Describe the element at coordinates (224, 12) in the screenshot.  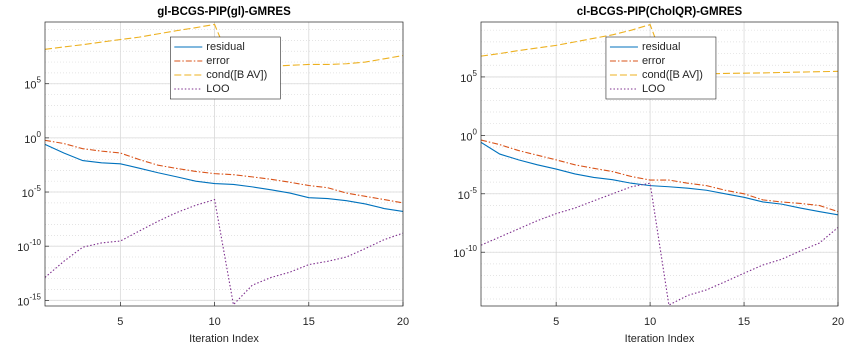
I see `chart-title: gl-BCGS-PIP(gl)-GMRES` at that location.